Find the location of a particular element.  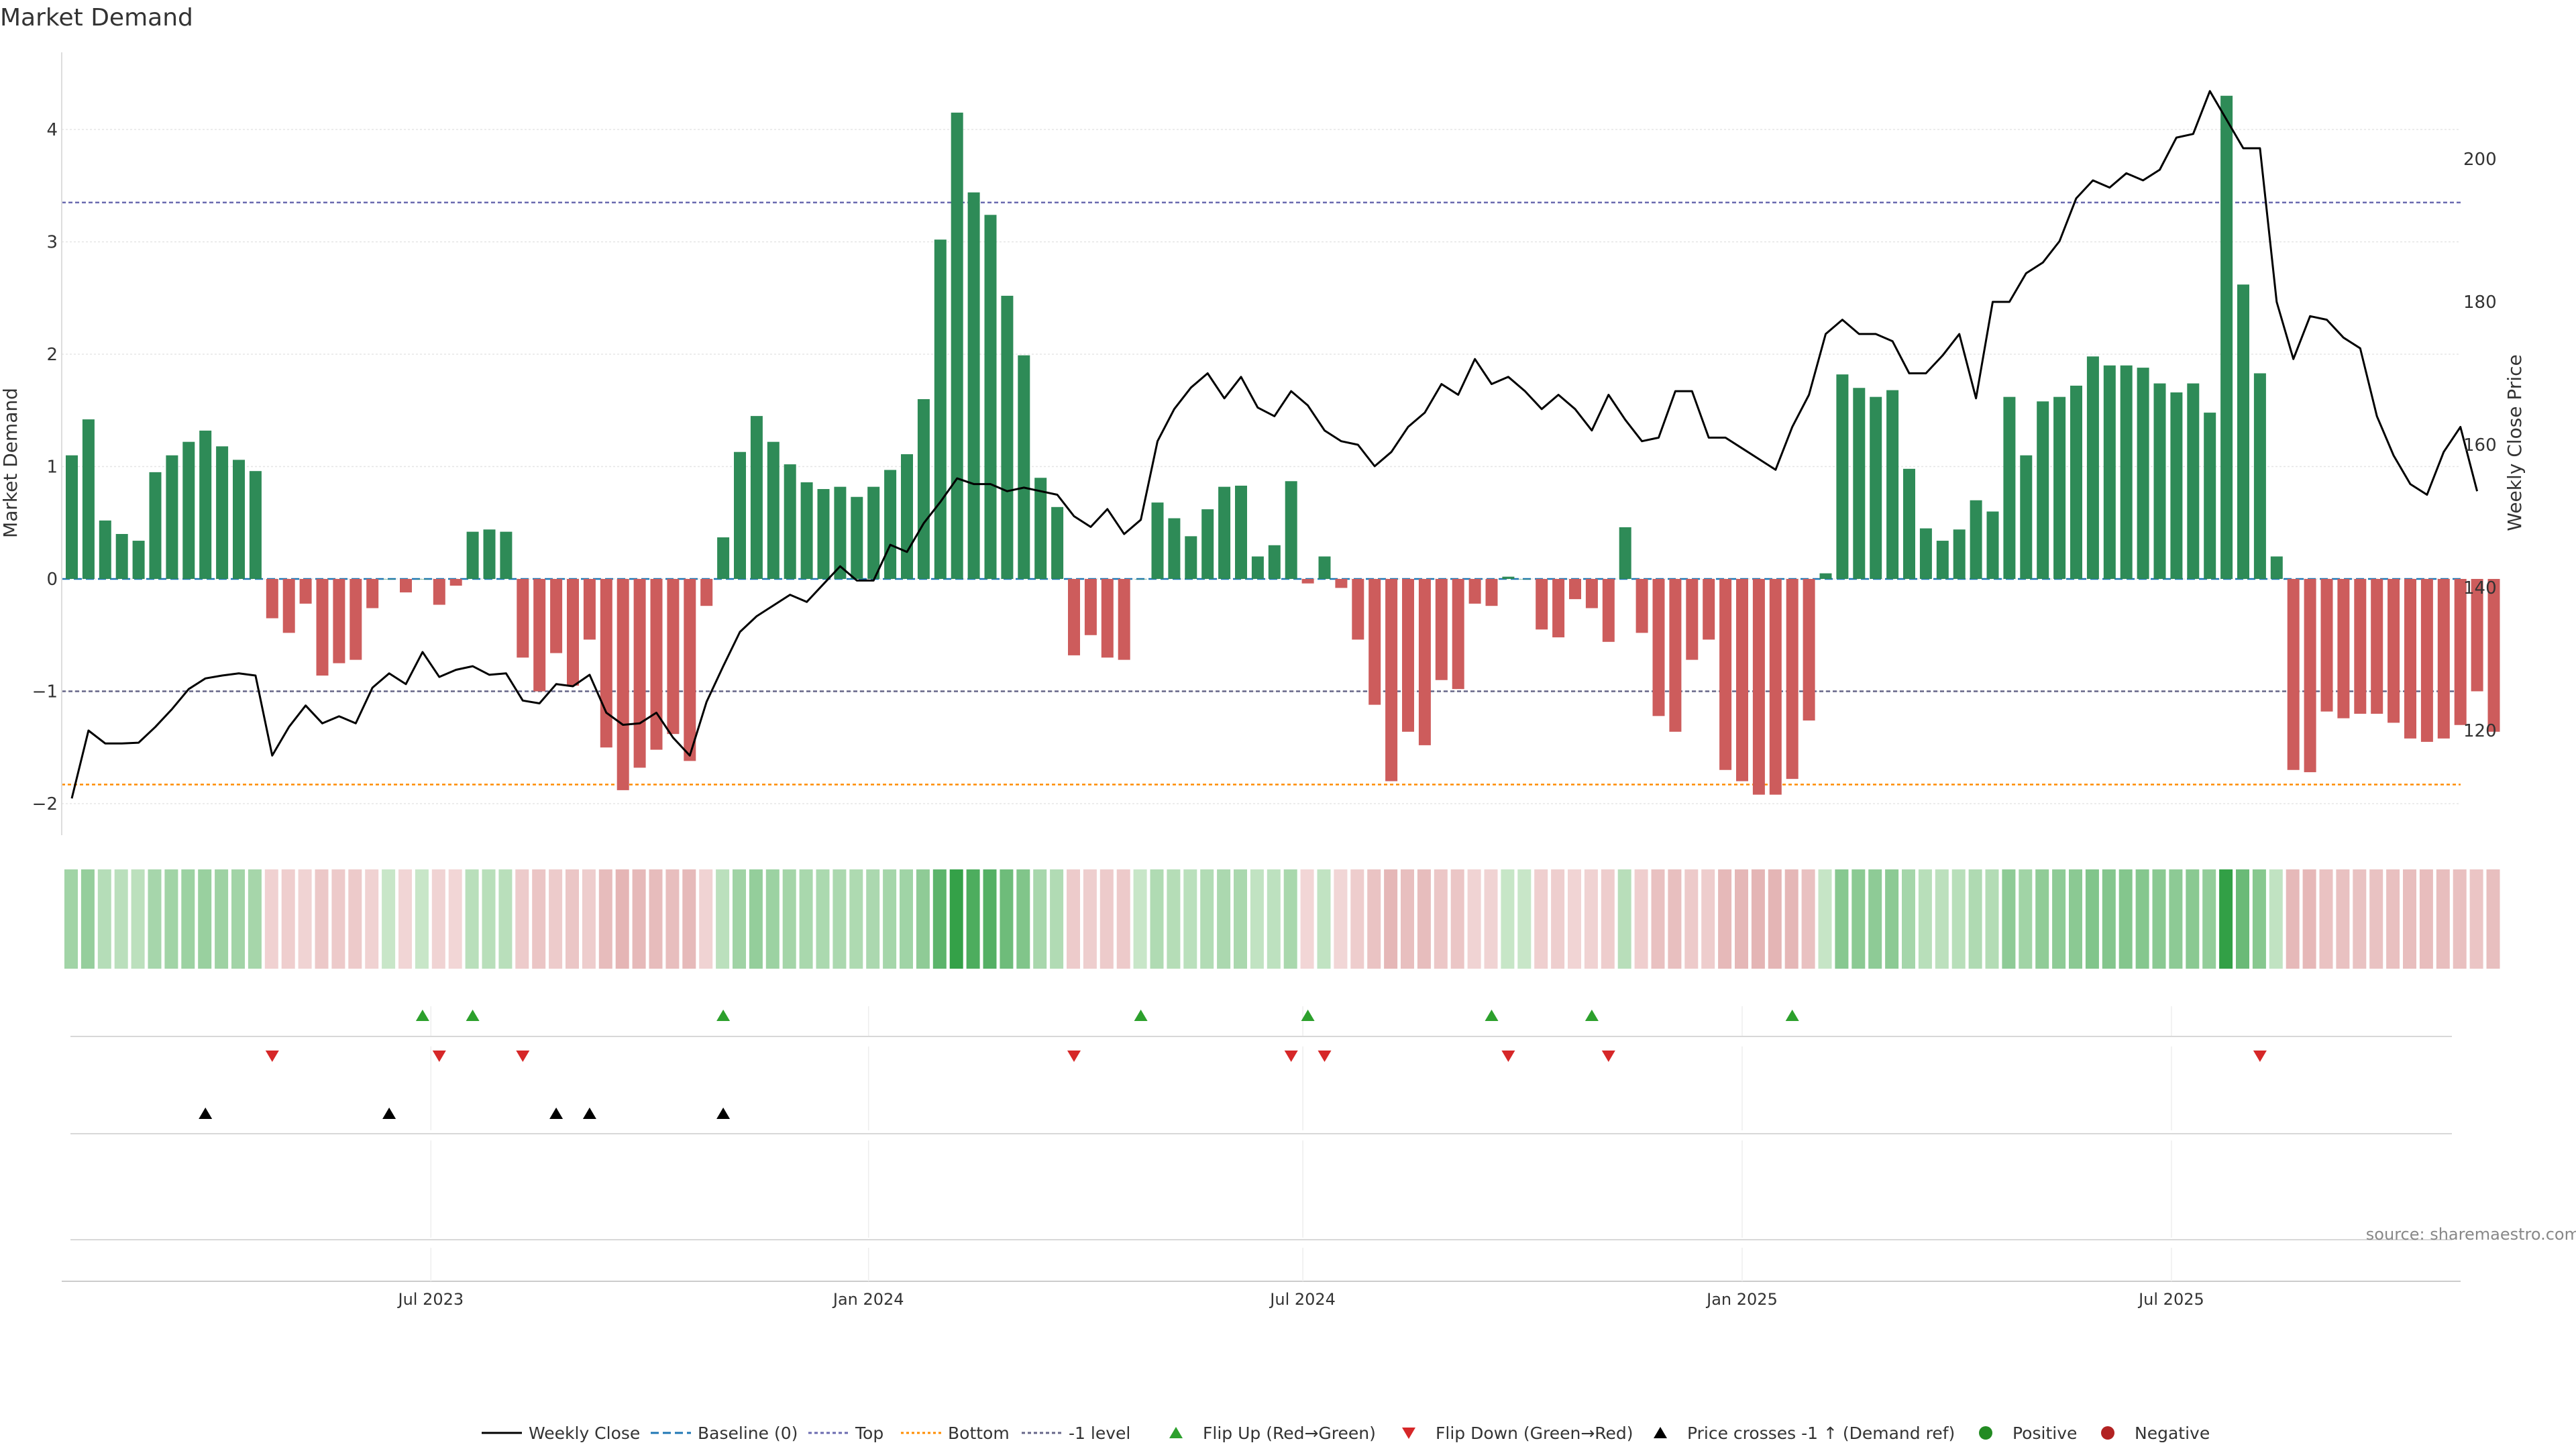

y-left-tick-label: 0 is located at coordinates (52, 580).